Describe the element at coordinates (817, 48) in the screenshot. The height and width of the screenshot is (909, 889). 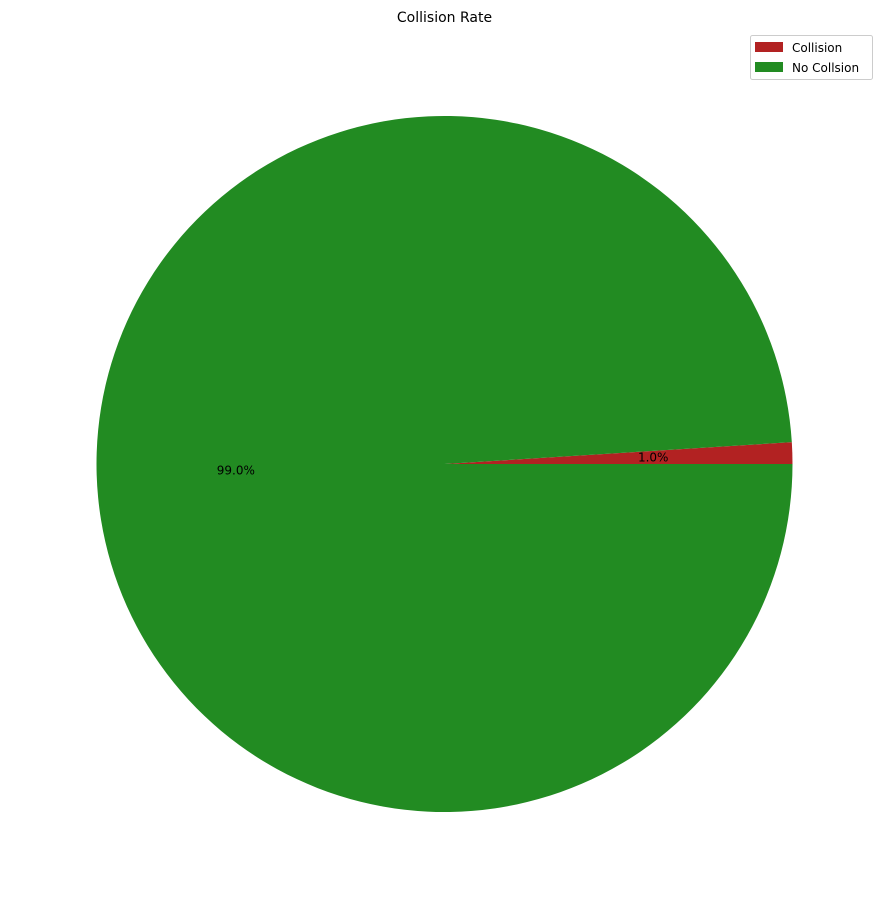
I see `legend-label-collision: Collision` at that location.